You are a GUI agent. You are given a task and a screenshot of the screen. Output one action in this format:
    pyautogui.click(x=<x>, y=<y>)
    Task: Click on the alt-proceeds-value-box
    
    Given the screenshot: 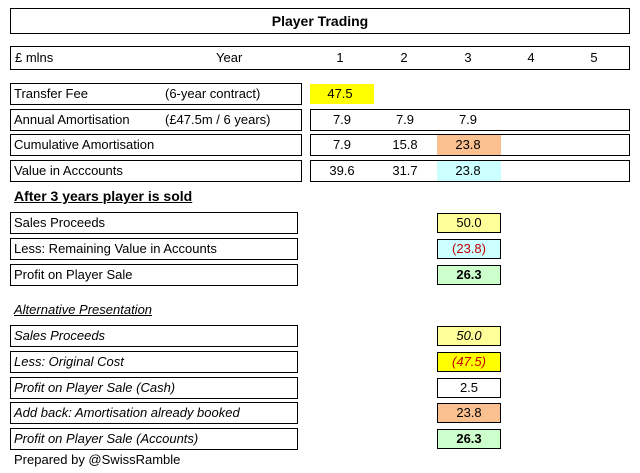 What is the action you would take?
    pyautogui.click(x=469, y=336)
    